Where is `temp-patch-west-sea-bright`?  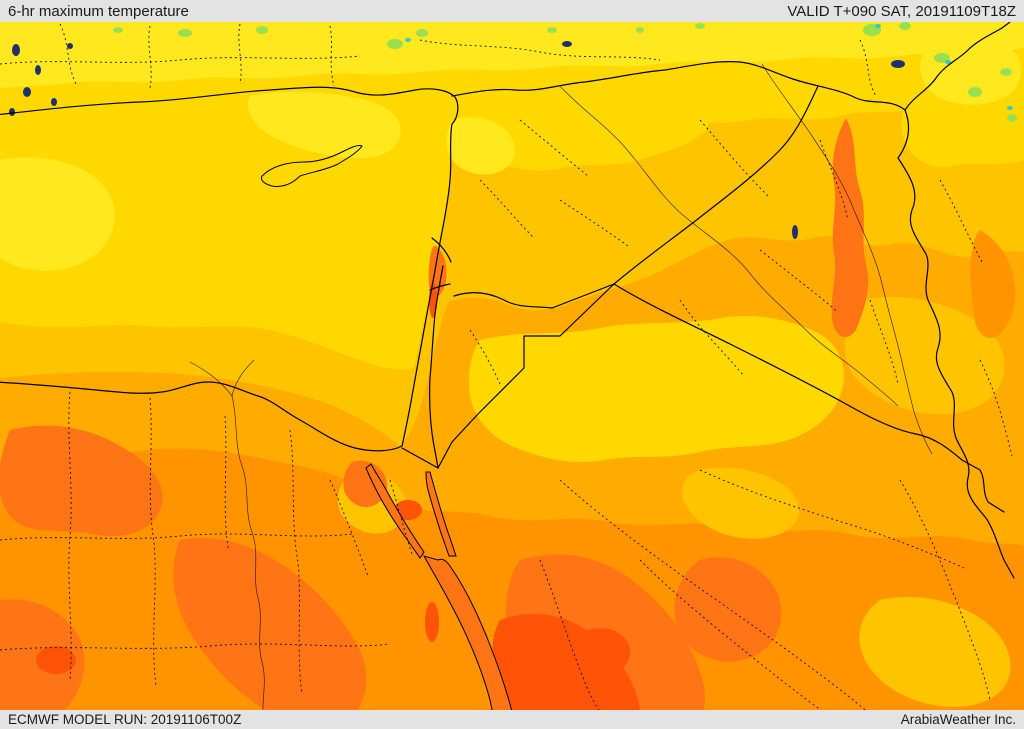 temp-patch-west-sea-bright is located at coordinates (57, 214).